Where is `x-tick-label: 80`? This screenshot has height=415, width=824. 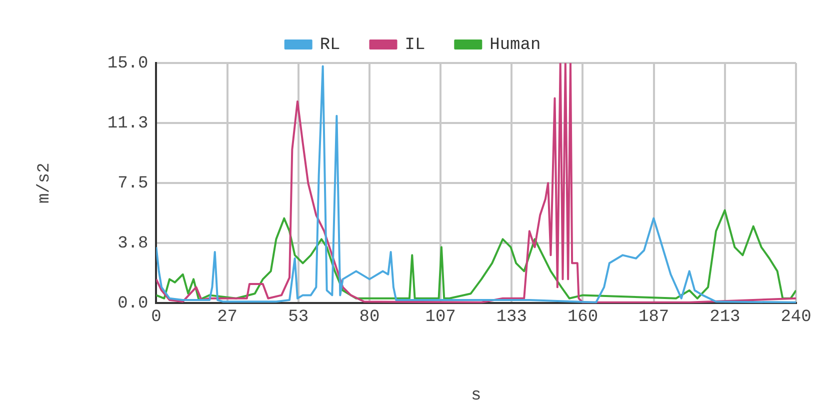
x-tick-label: 80 is located at coordinates (369, 317).